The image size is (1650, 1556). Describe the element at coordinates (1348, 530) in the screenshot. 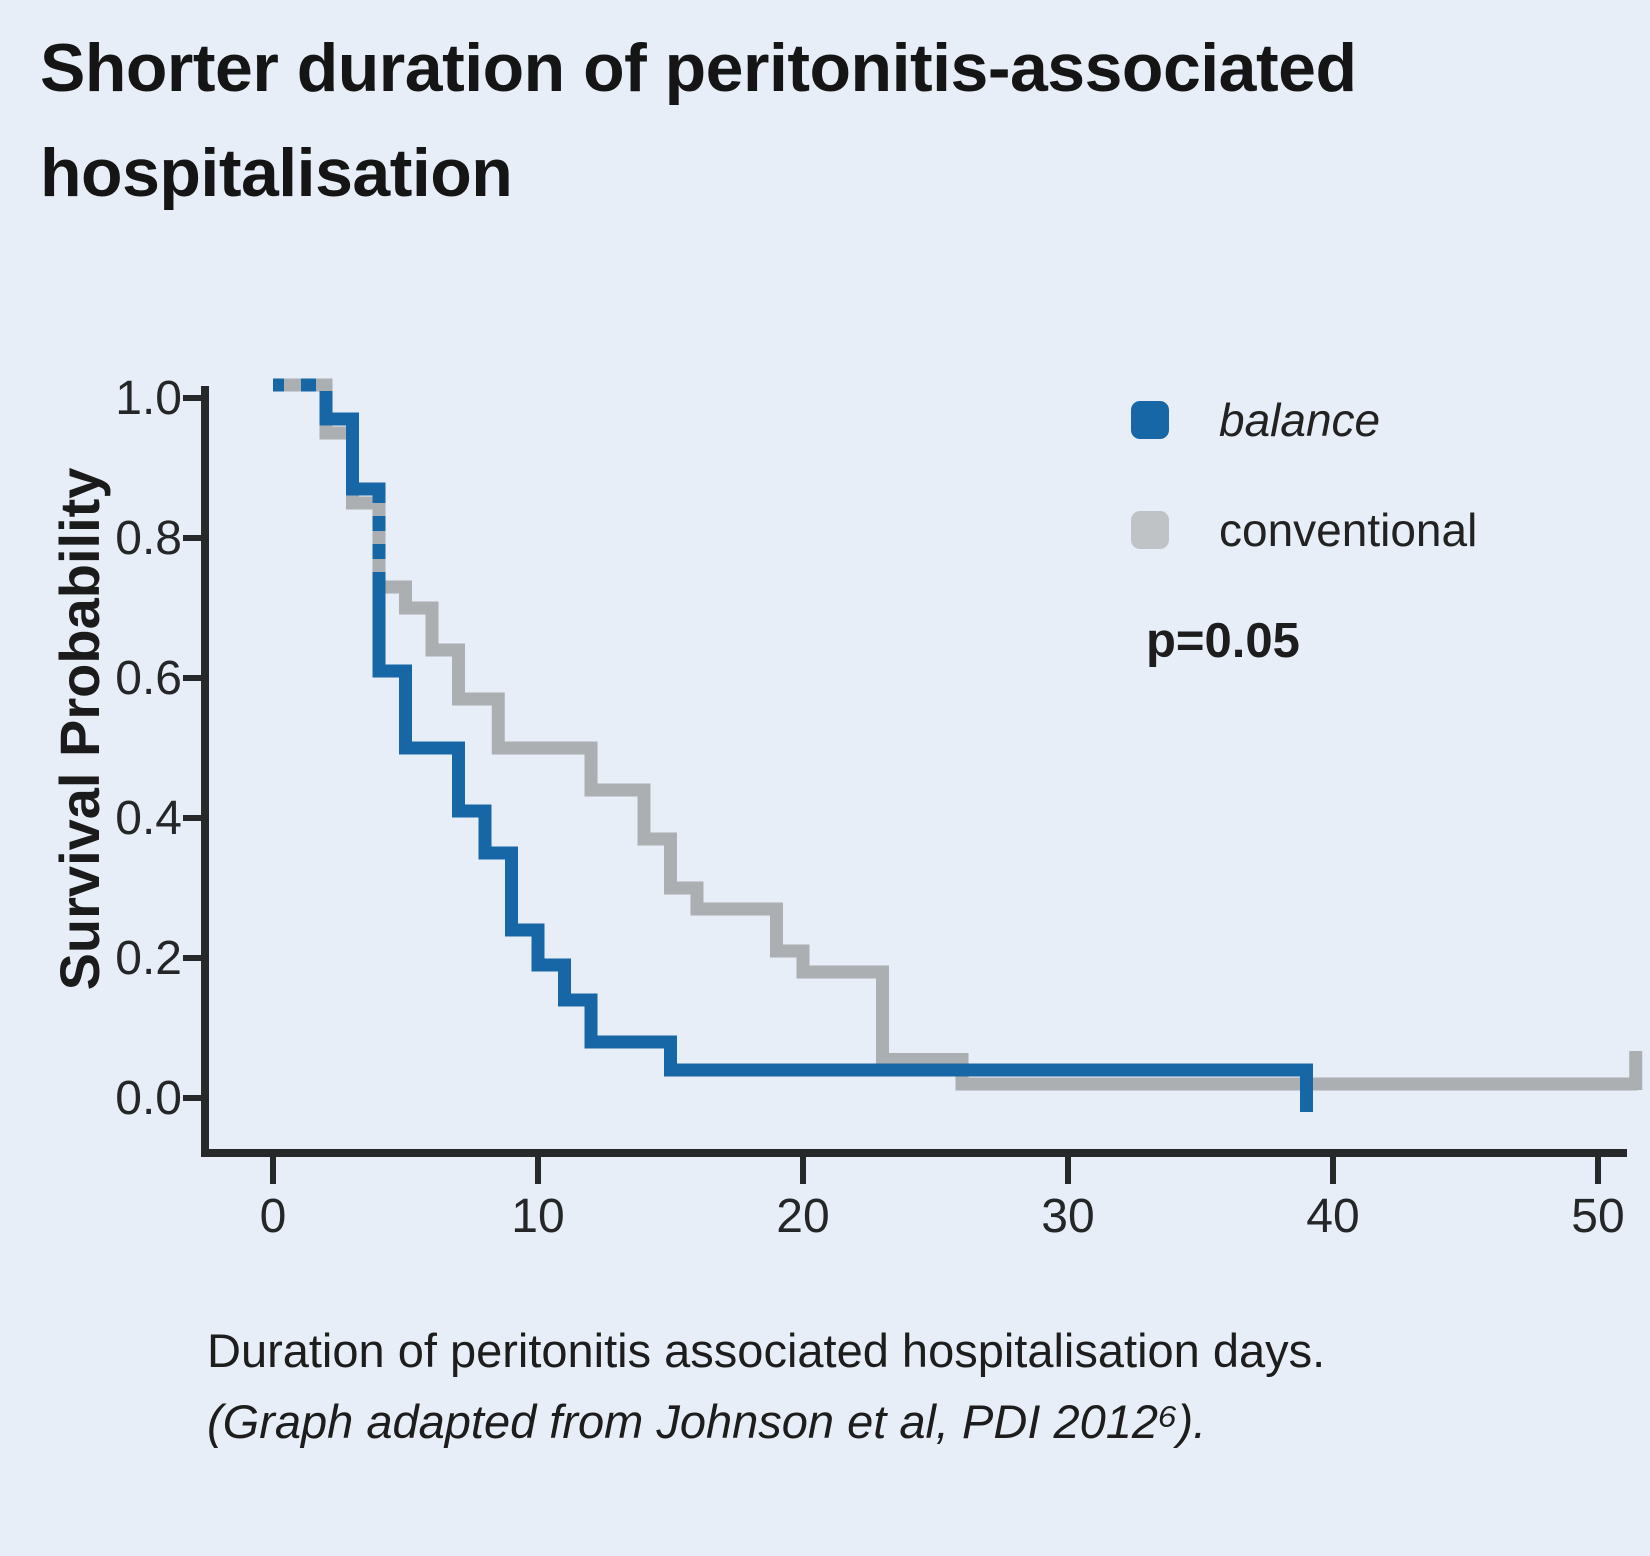

I see `legend-label-conventional: conventional` at that location.